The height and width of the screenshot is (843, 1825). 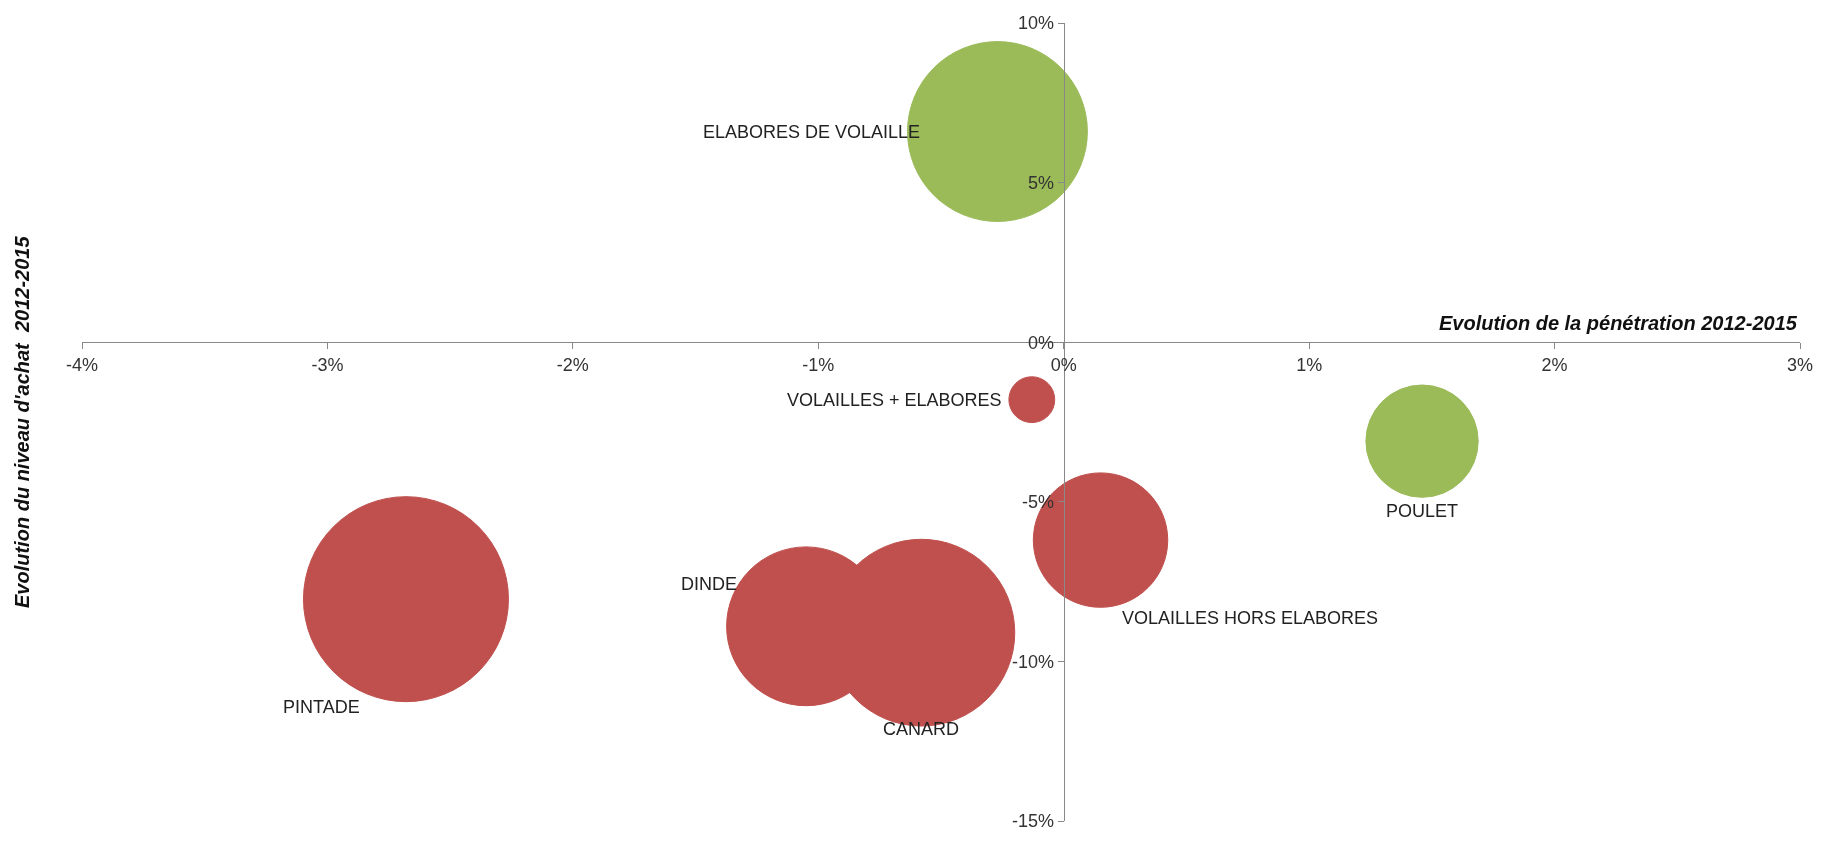 What do you see at coordinates (1800, 364) in the screenshot?
I see `x-tick-label: 3%` at bounding box center [1800, 364].